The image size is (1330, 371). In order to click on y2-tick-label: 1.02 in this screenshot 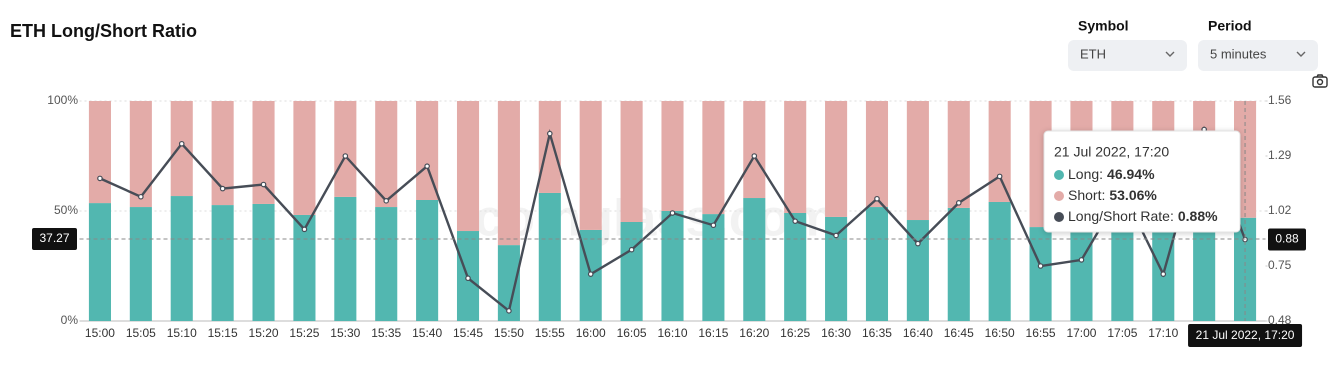, I will do `click(1280, 210)`.